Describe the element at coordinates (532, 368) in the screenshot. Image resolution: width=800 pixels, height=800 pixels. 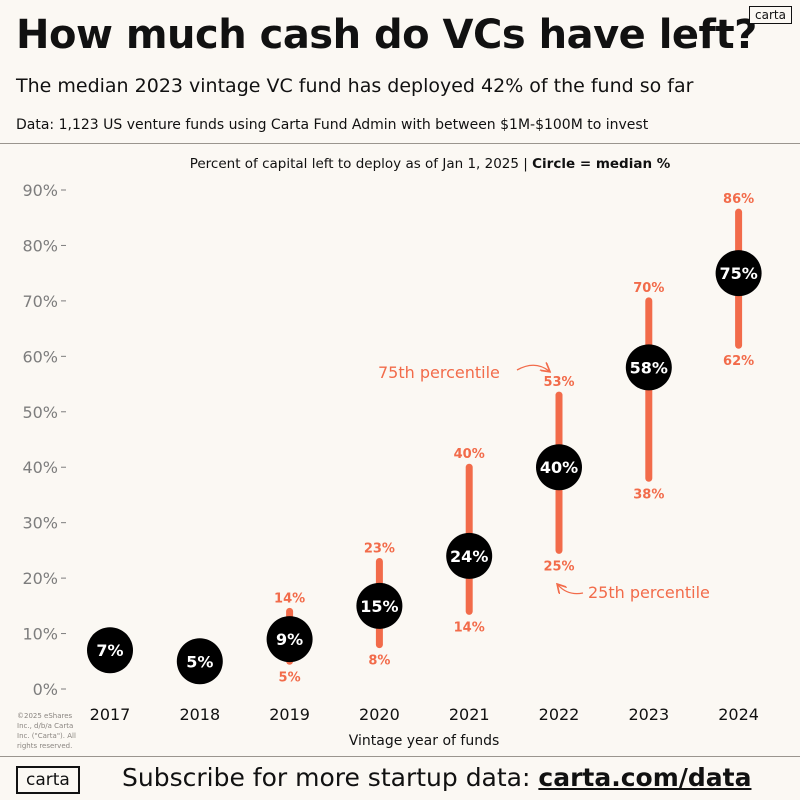
I see `annotation-p75-arrow` at that location.